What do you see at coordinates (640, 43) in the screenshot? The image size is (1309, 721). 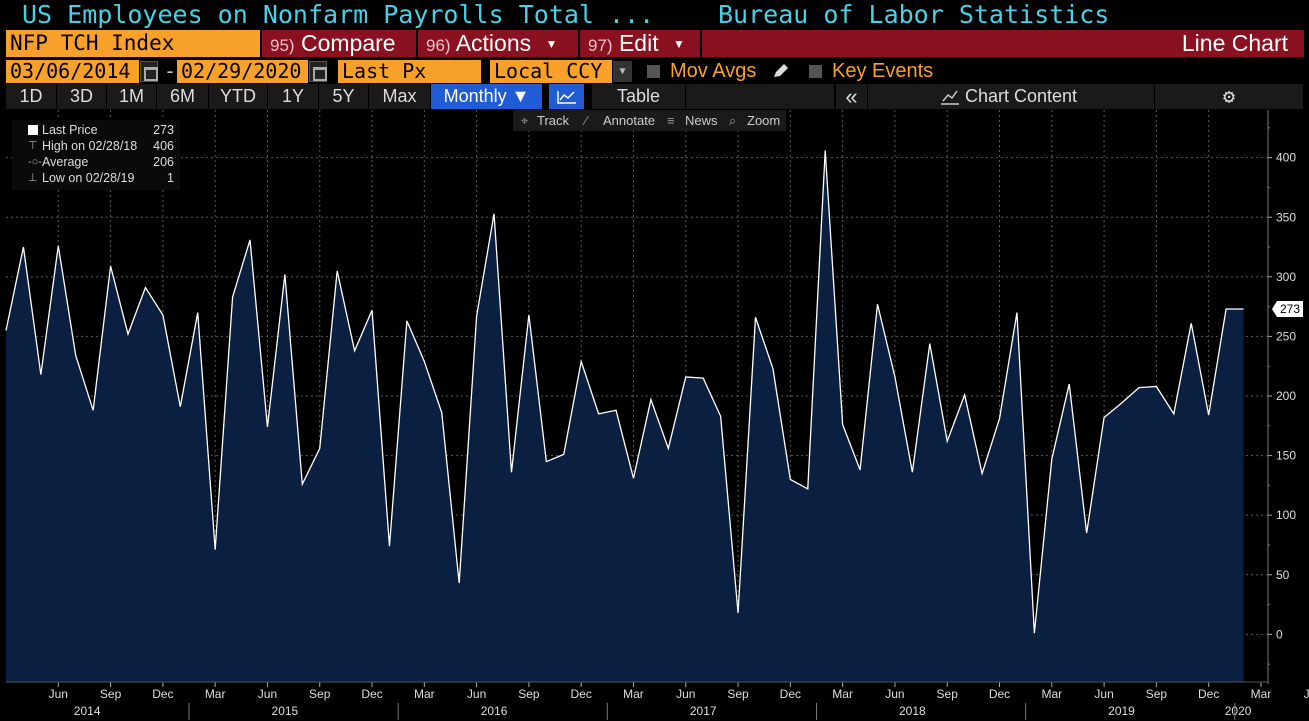 I see `edit-button: 97) Edit ▼` at bounding box center [640, 43].